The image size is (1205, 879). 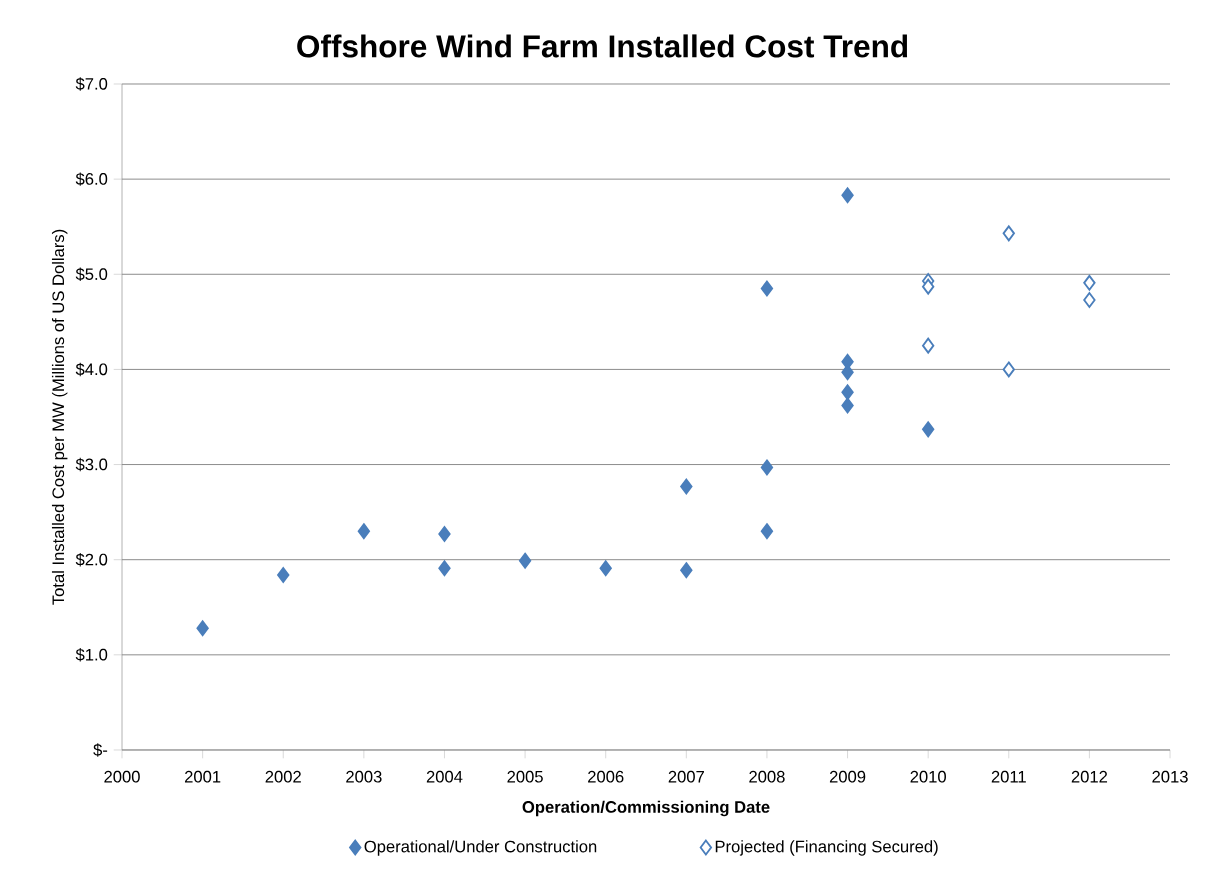 What do you see at coordinates (100, 750) in the screenshot?
I see `y-tick-label: $-` at bounding box center [100, 750].